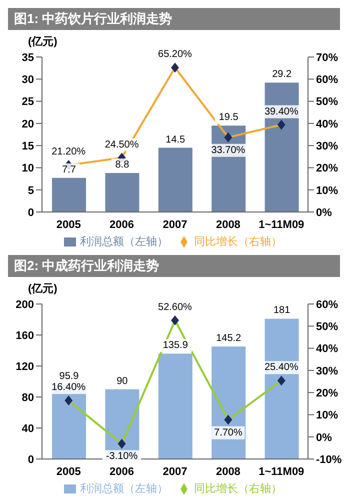  I want to click on data-label: 145.2, so click(229, 338).